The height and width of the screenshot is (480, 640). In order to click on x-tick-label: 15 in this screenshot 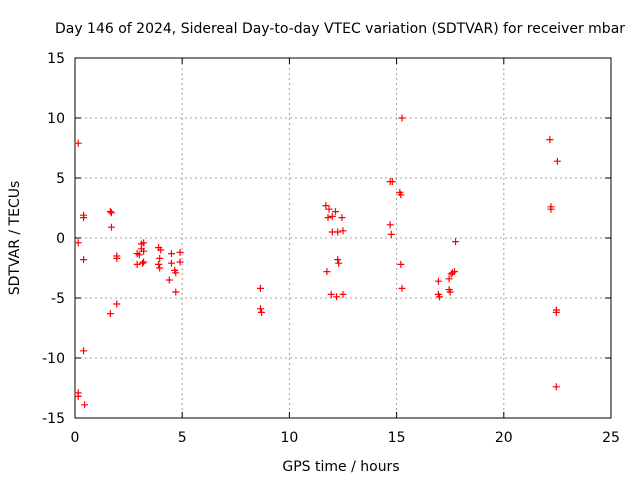, I will do `click(397, 438)`.